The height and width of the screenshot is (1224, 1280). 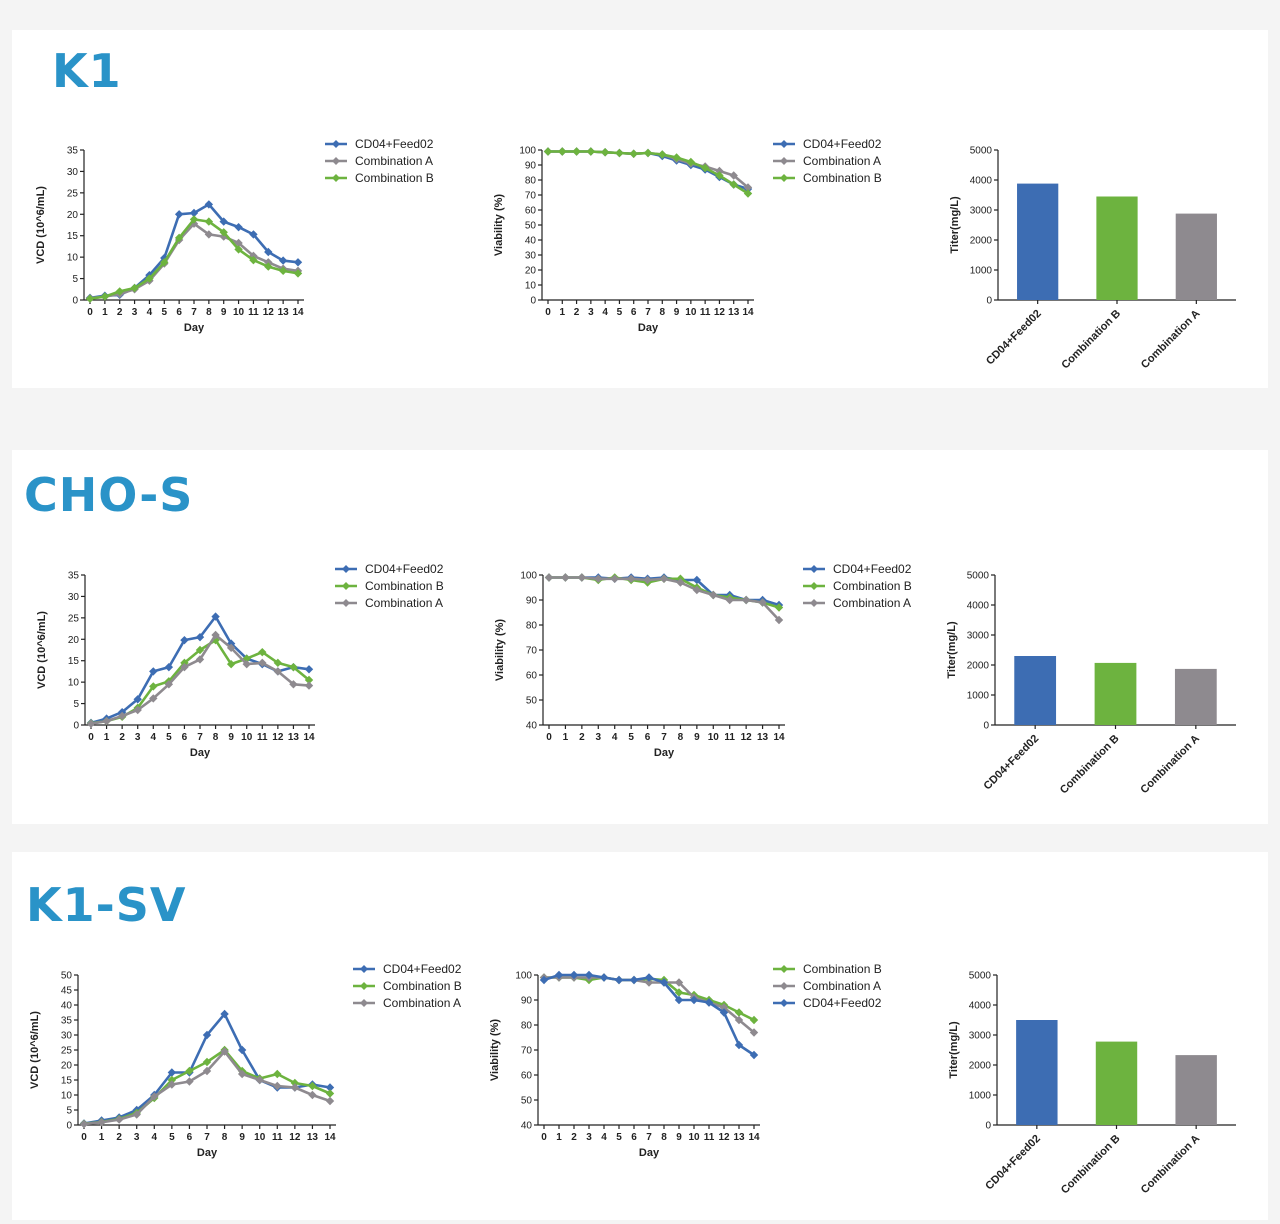 I want to click on y-tick-label: 40, so click(x=67, y=1006).